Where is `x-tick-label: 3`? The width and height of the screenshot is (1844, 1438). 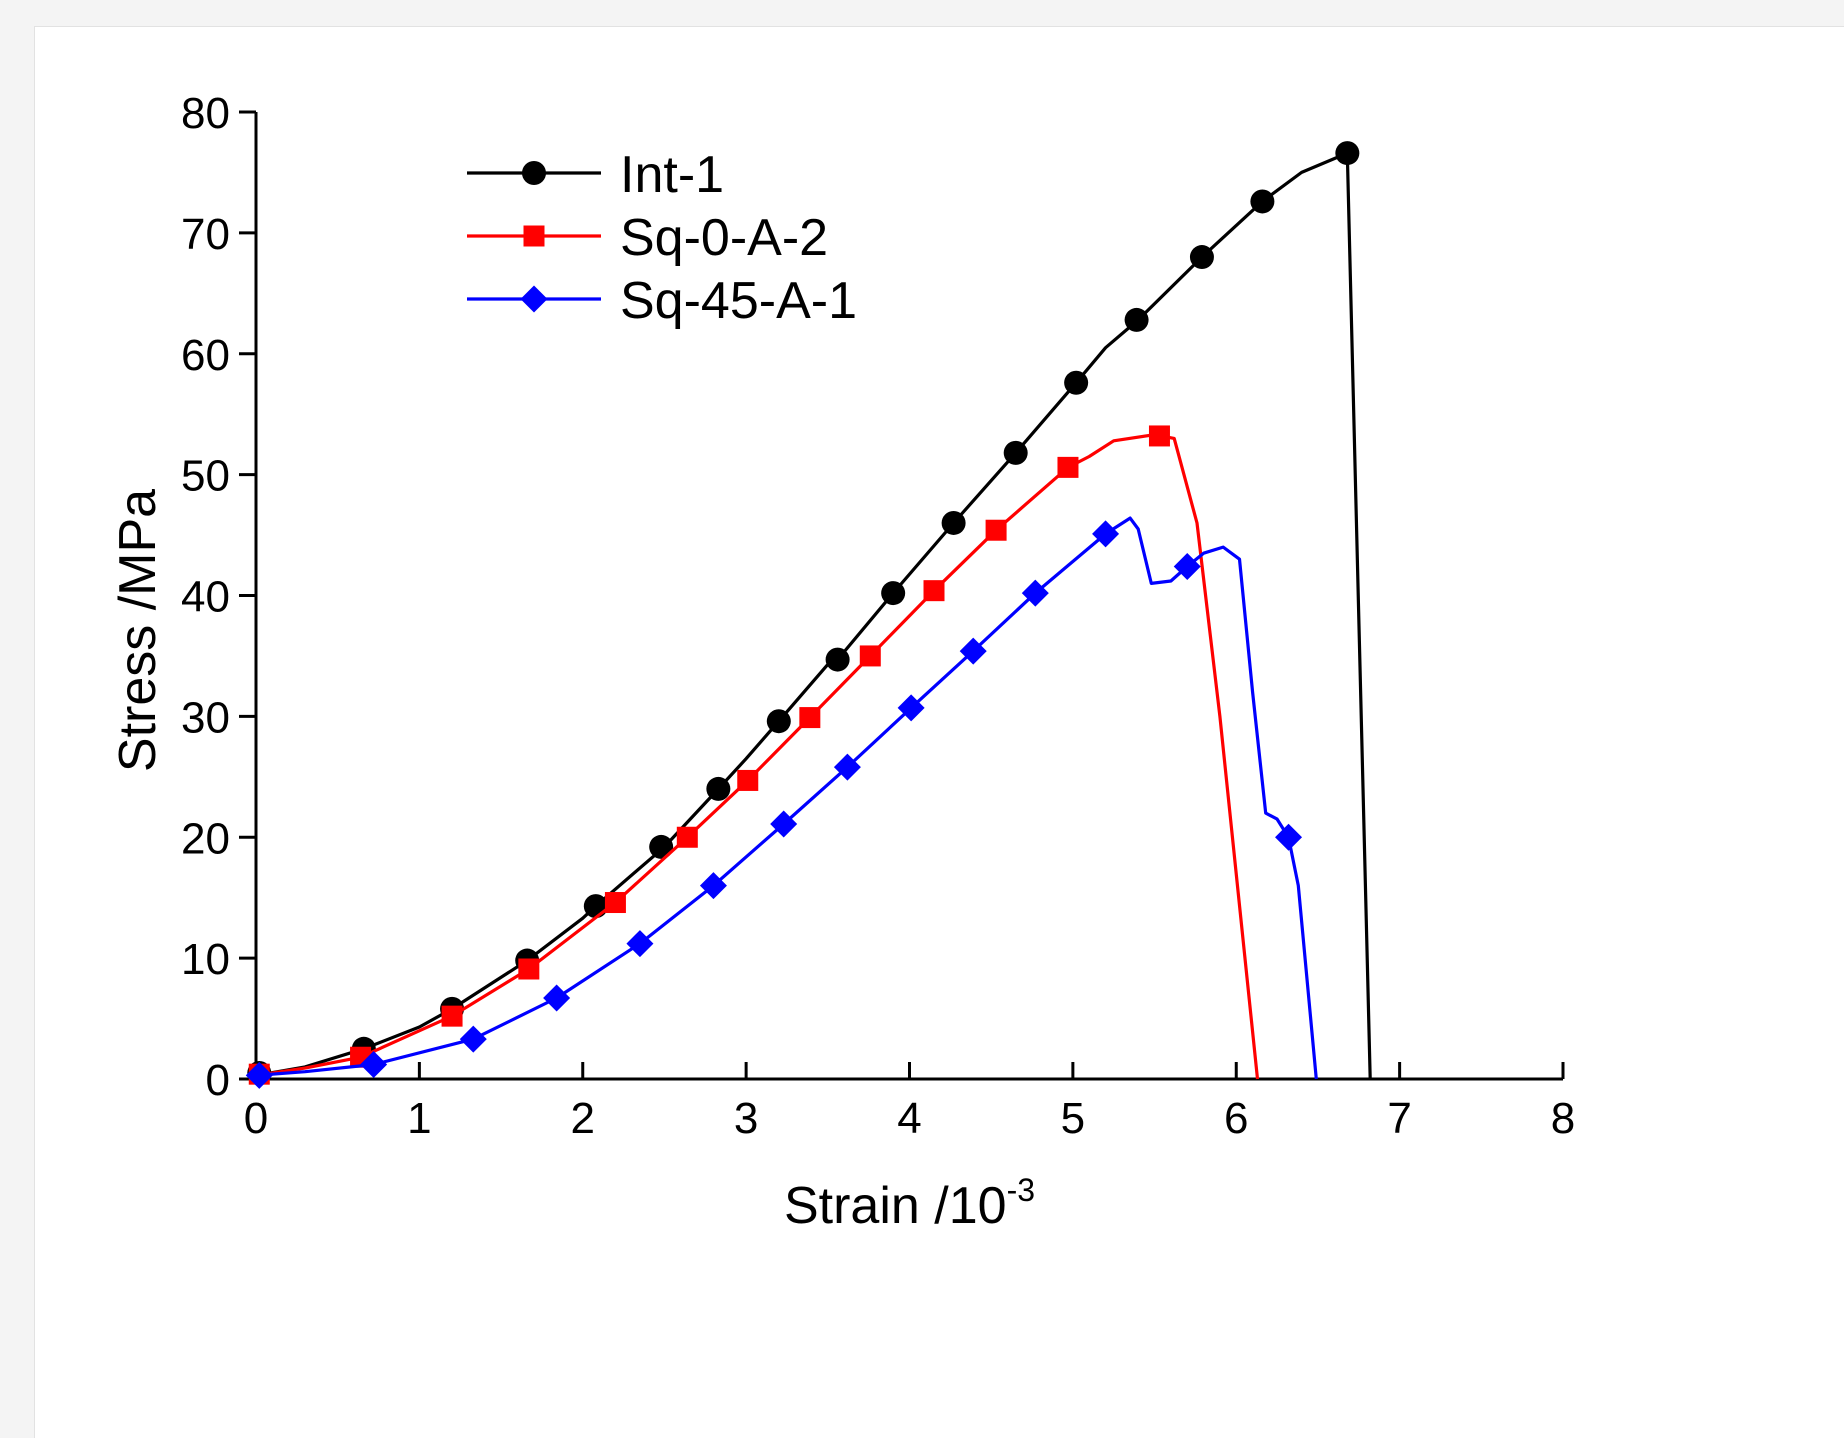
x-tick-label: 3 is located at coordinates (746, 1118).